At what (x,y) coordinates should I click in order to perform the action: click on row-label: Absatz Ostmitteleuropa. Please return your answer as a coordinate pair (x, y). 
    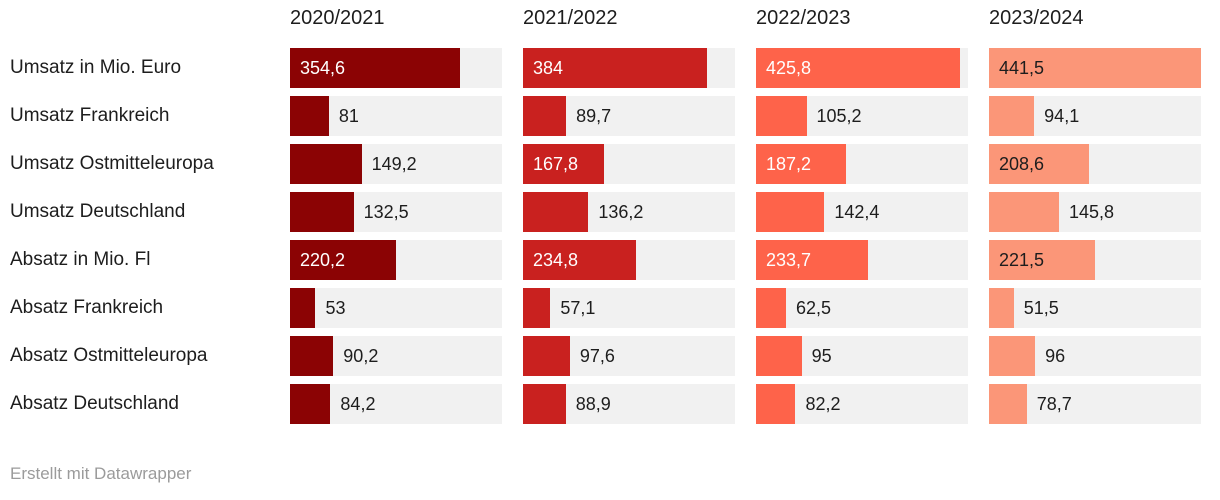
    Looking at the image, I should click on (109, 355).